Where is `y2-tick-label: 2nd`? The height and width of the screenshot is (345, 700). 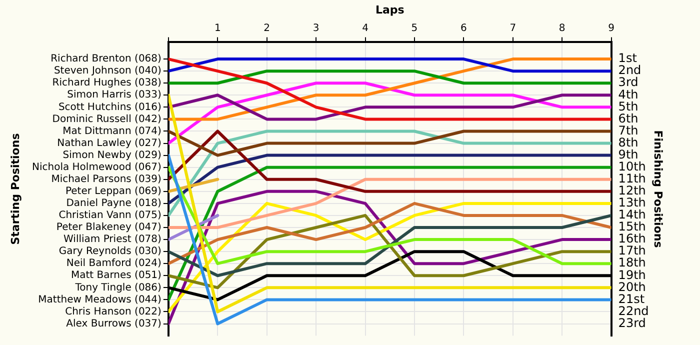
y2-tick-label: 2nd is located at coordinates (630, 70).